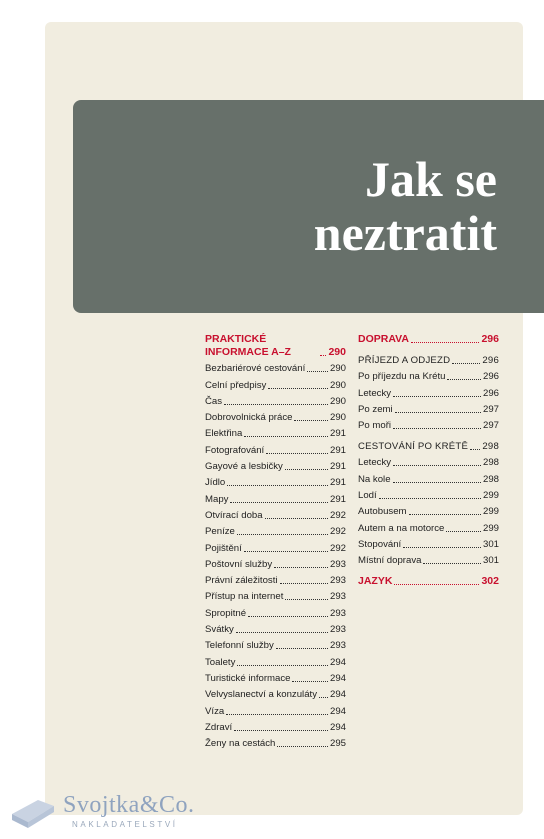 Image resolution: width=544 pixels, height=839 pixels. I want to click on toc-entry: Elektřina 291, so click(275, 433).